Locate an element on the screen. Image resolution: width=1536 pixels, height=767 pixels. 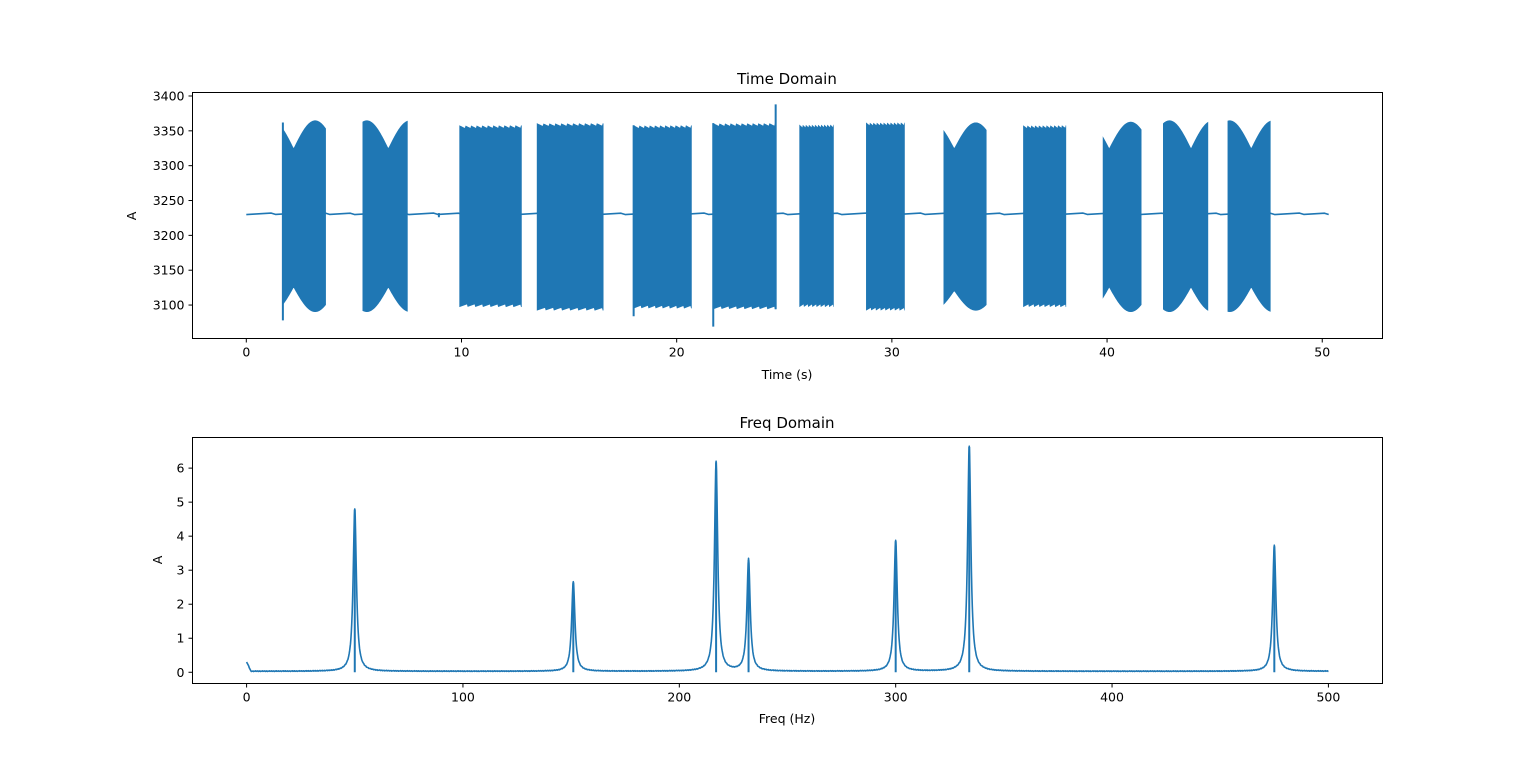
y-tick-label: 3250 is located at coordinates (169, 200).